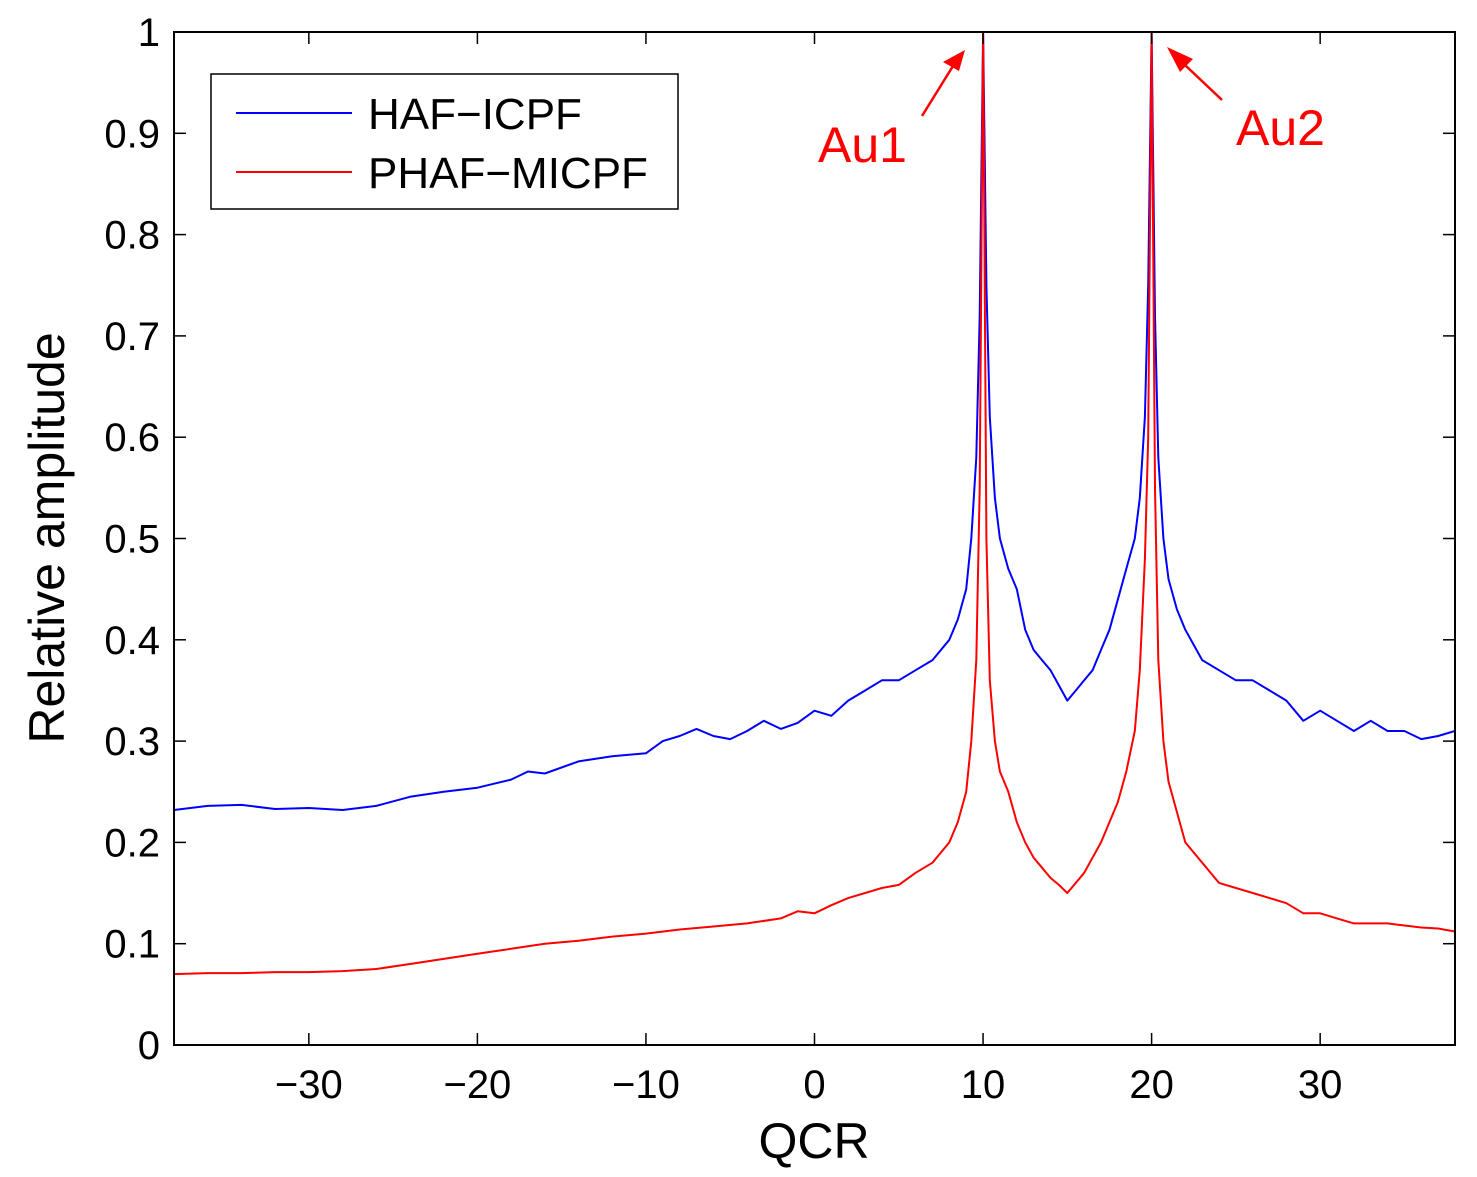 The height and width of the screenshot is (1177, 1477). I want to click on annotation-layer: Au1 Au2, so click(1071, 110).